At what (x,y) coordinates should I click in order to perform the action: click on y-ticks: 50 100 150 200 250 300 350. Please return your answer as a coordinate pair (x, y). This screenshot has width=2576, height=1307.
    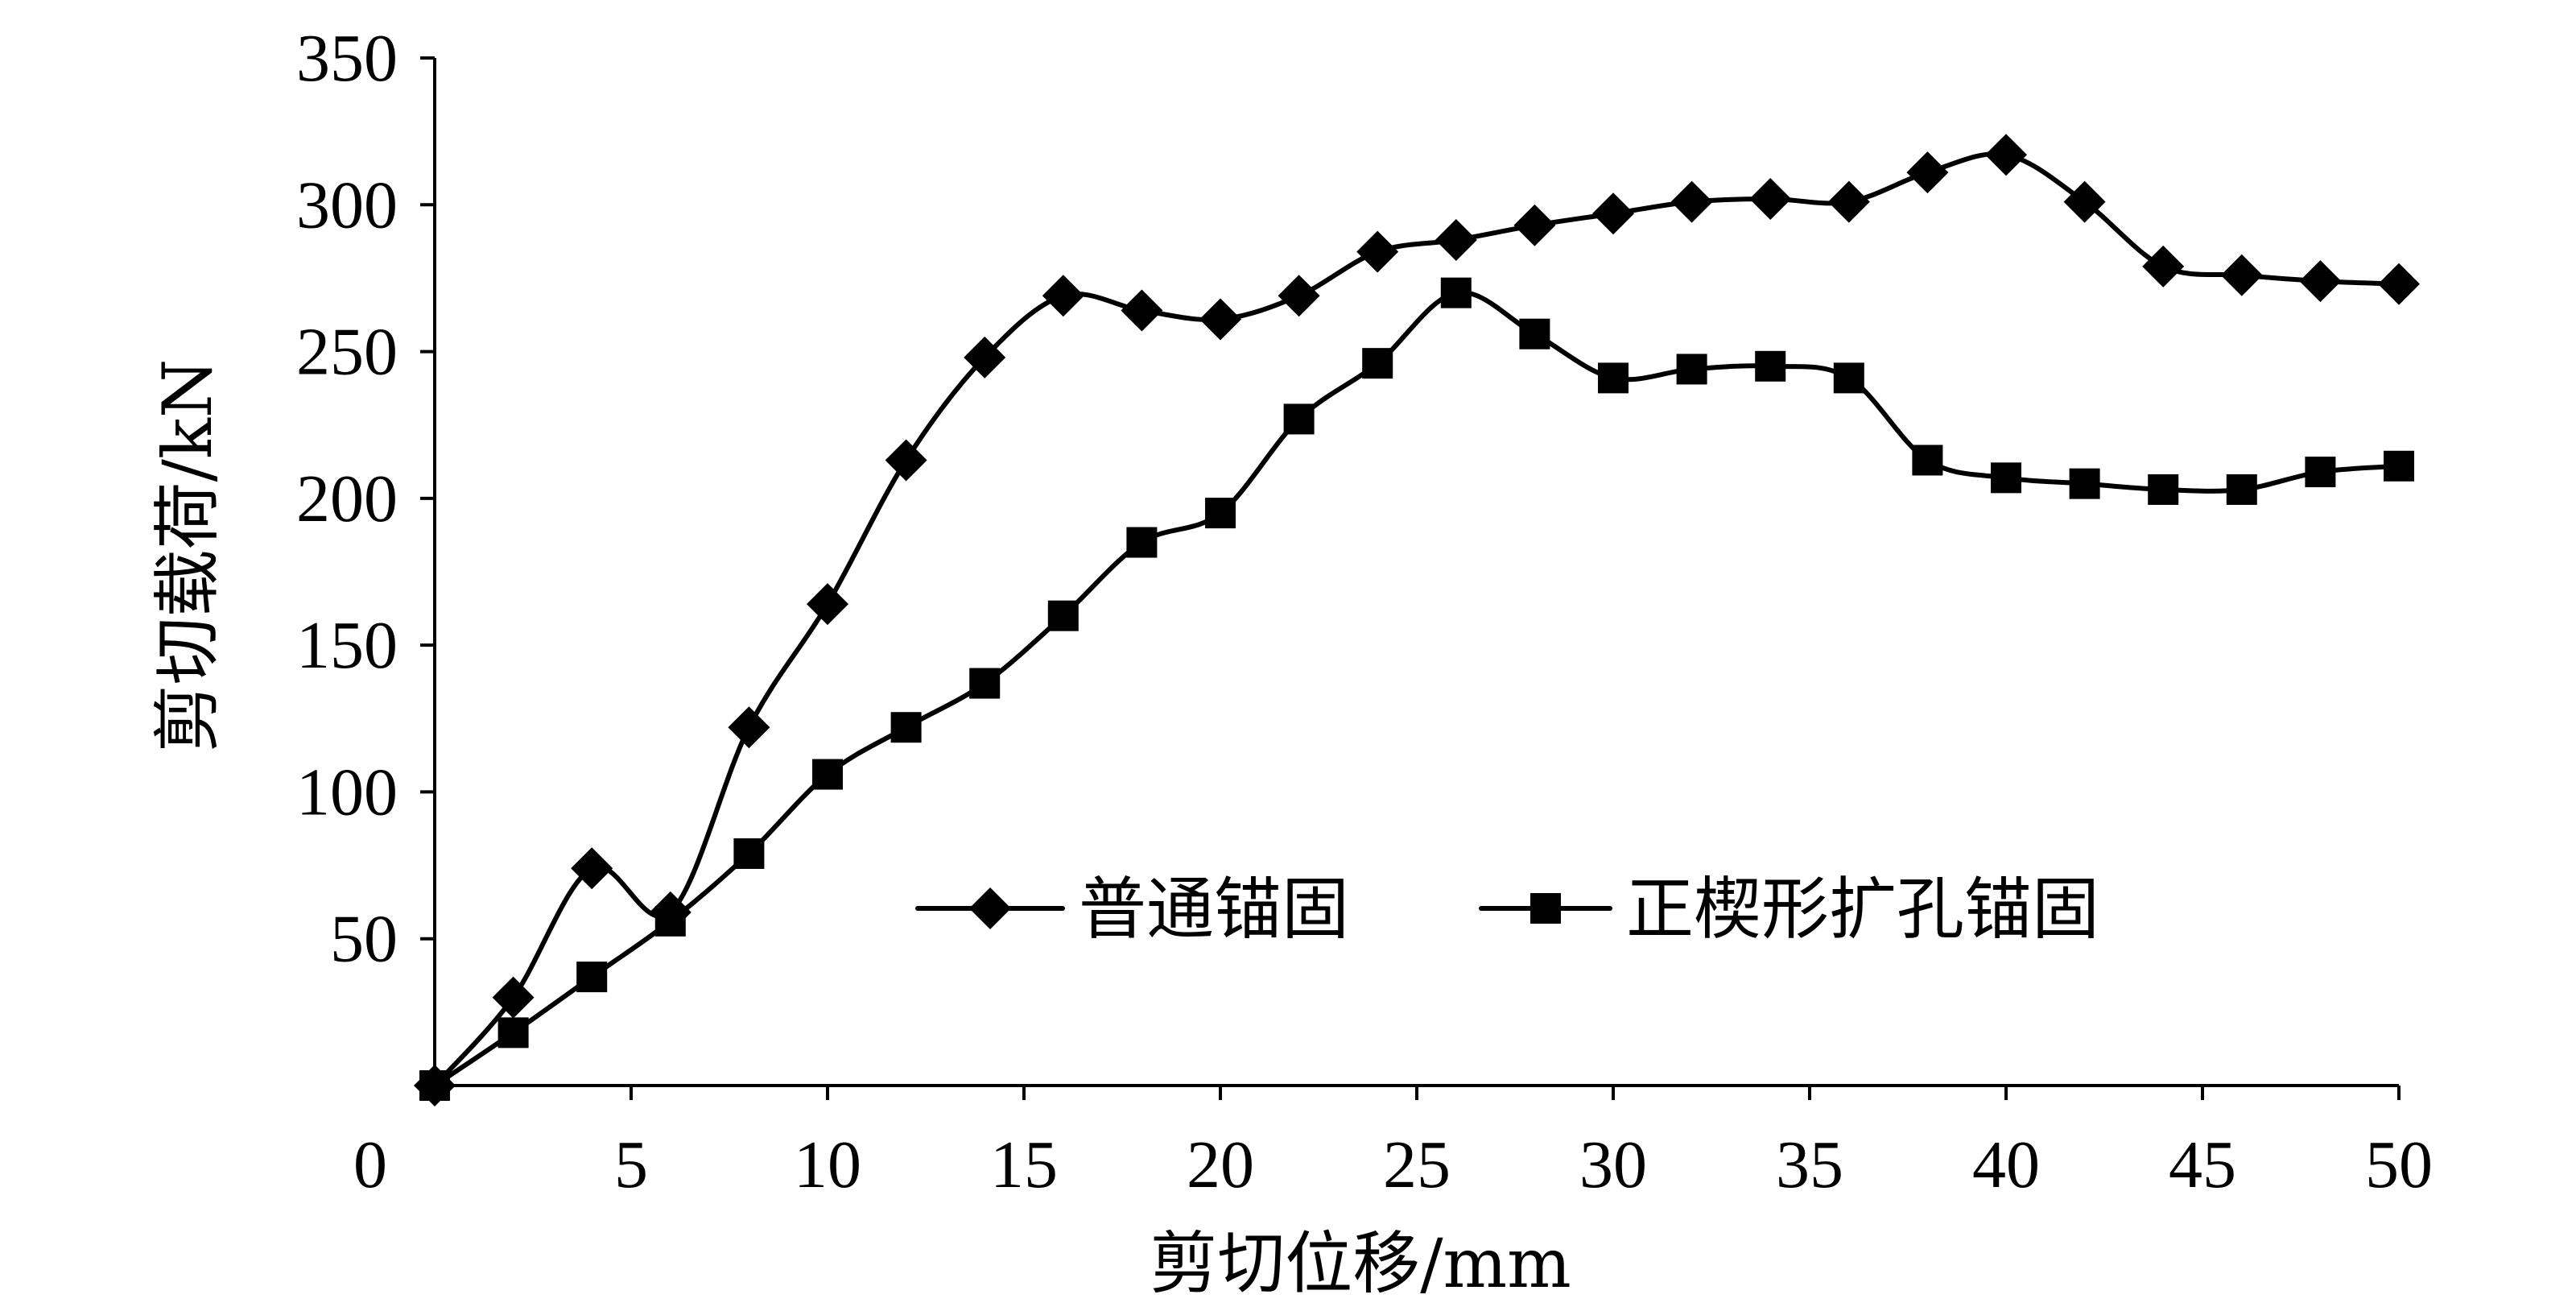
    Looking at the image, I should click on (365, 499).